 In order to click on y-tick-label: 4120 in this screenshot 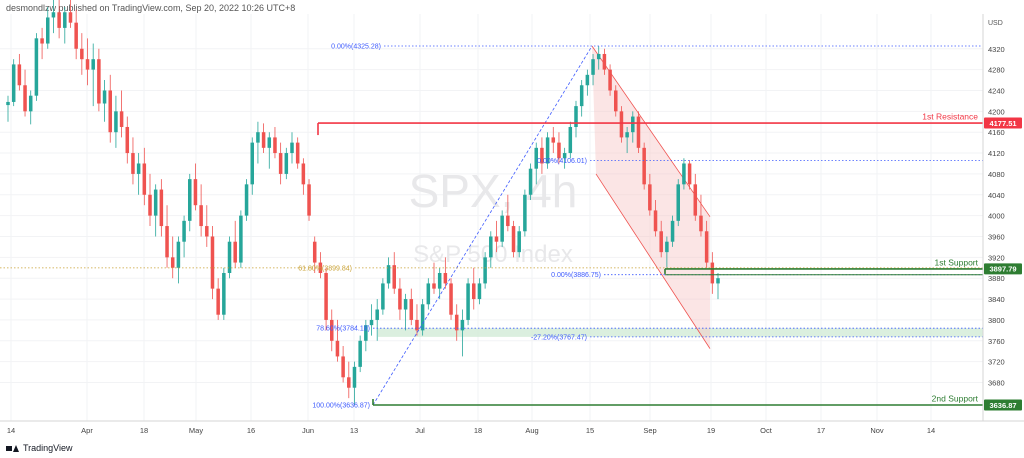, I will do `click(996, 153)`.